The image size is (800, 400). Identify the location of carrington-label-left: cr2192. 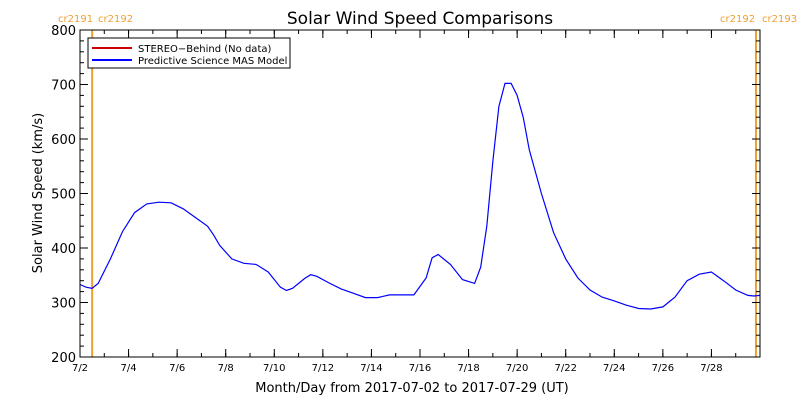
(737, 19).